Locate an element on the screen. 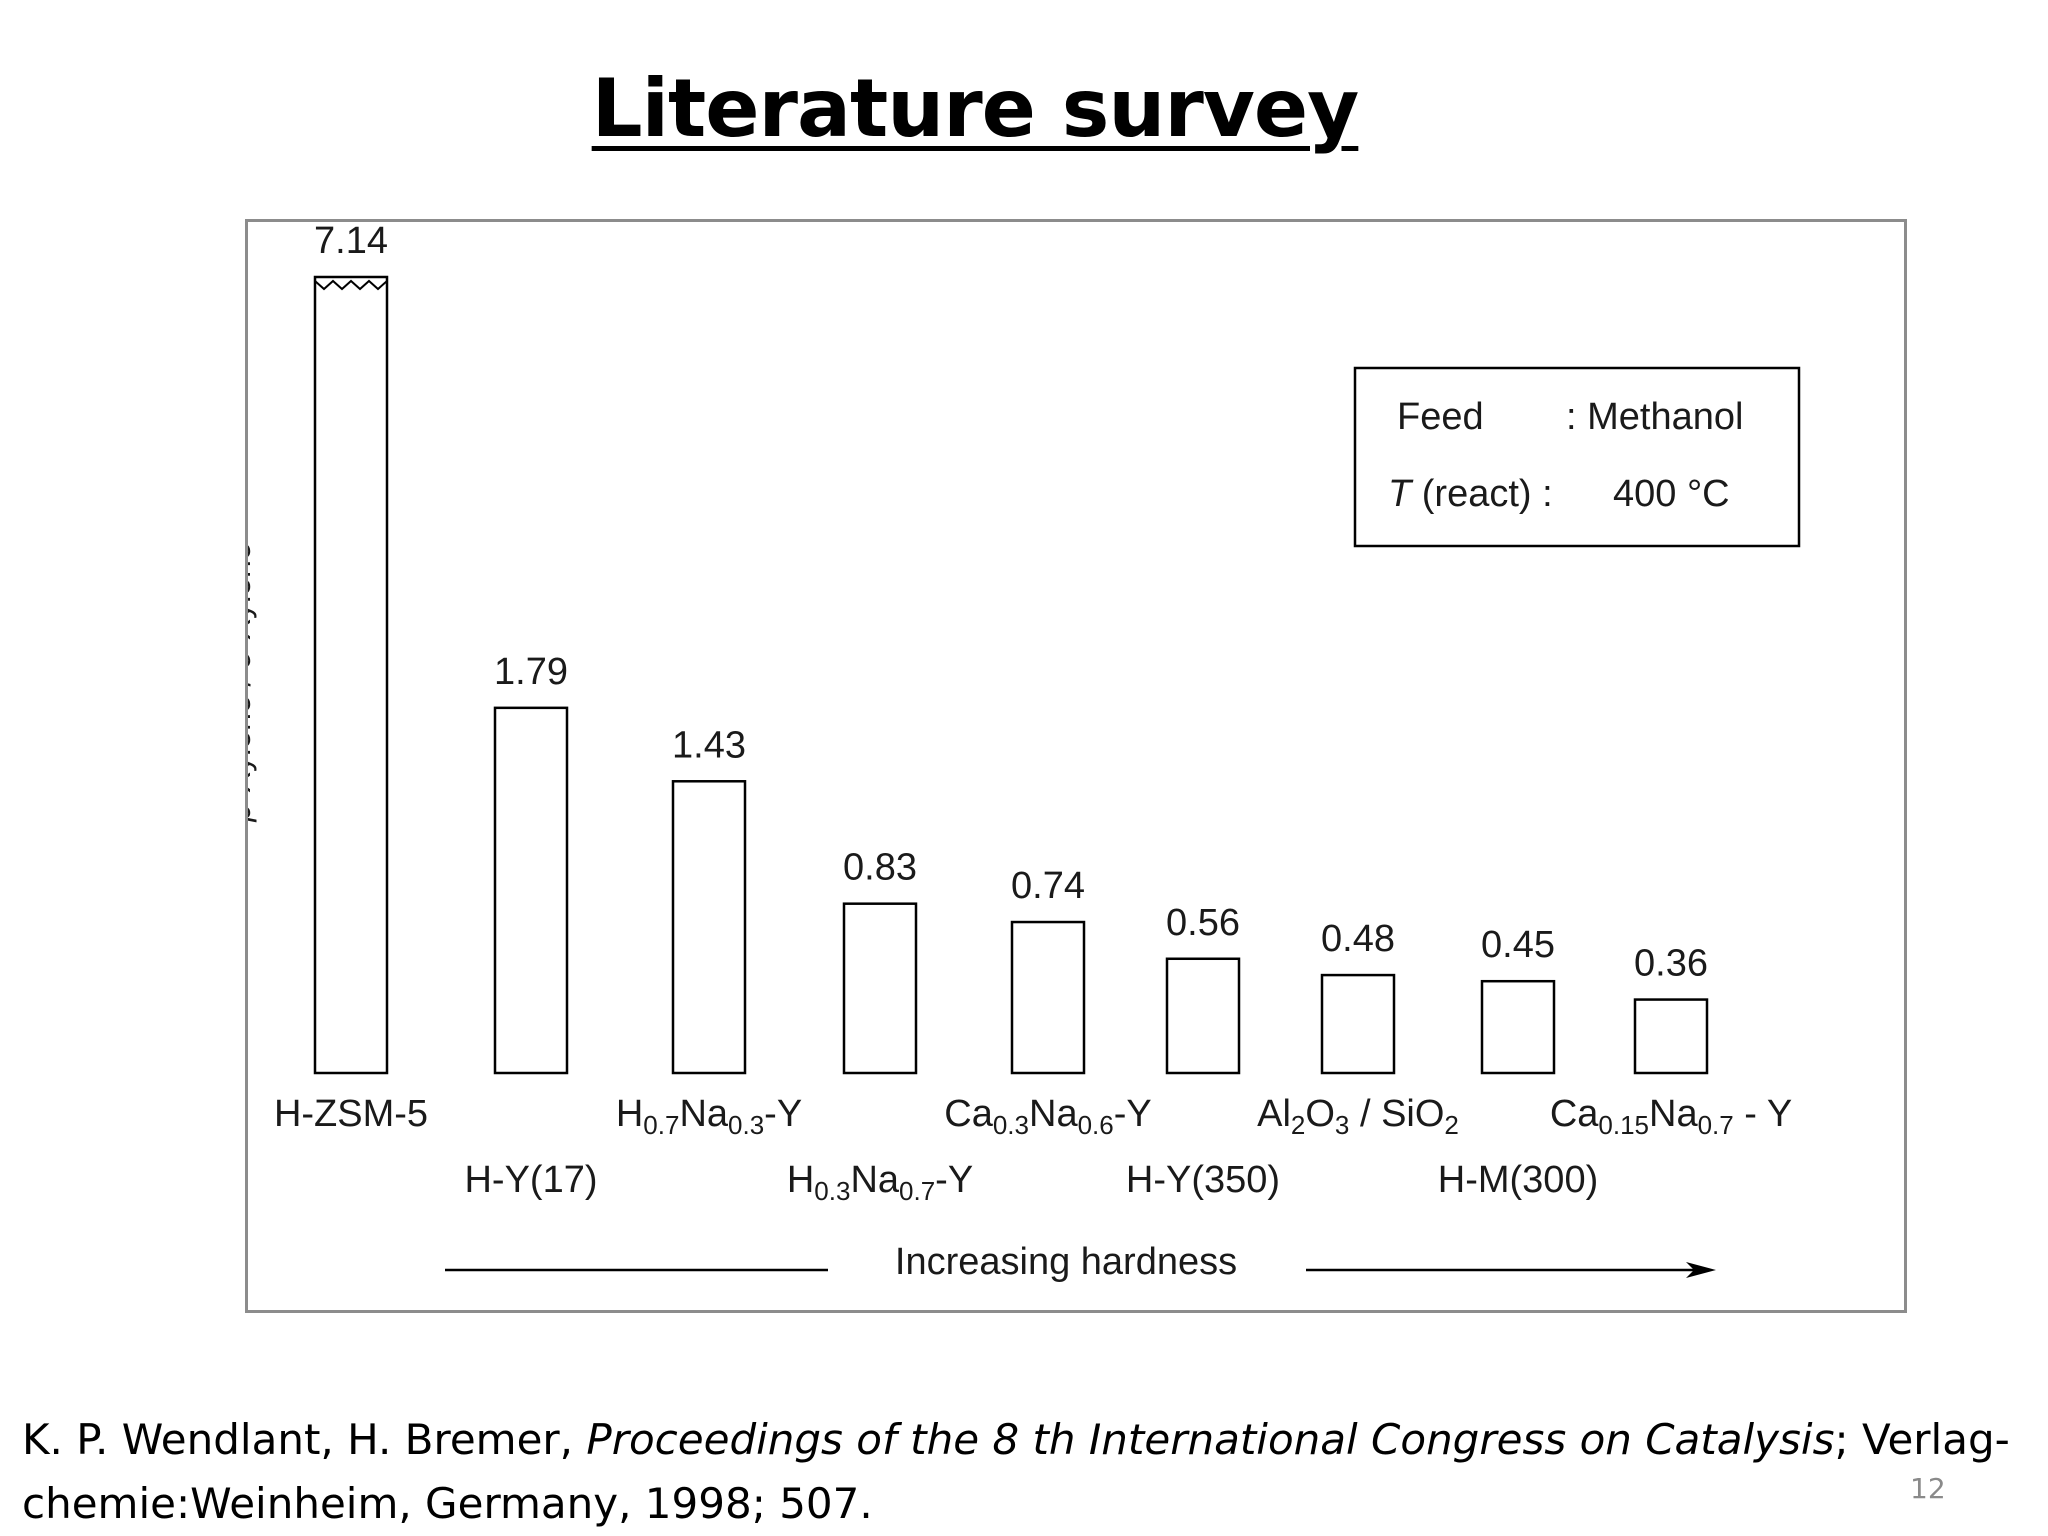 This screenshot has height=1536, width=2048. category-label: H0.7Na0.3-Y is located at coordinates (709, 1116).